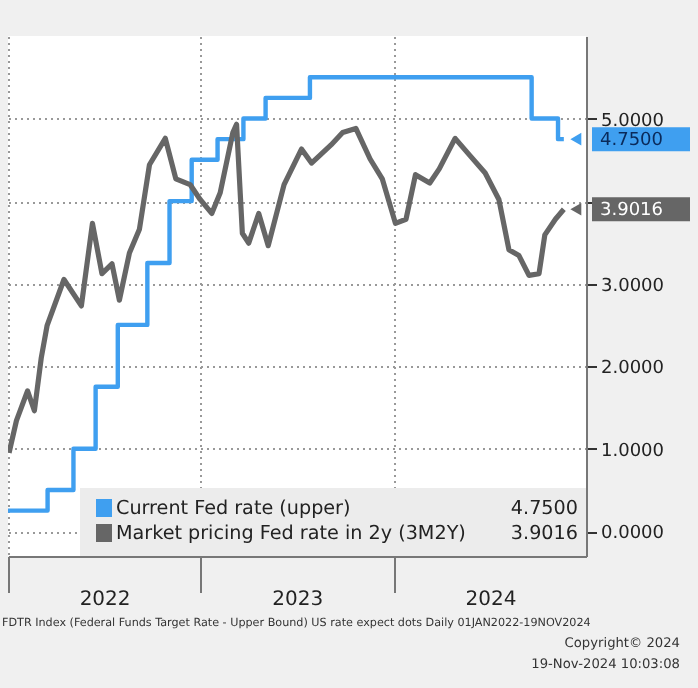 The height and width of the screenshot is (688, 698). I want to click on annotation: 4.7500, so click(632, 141).